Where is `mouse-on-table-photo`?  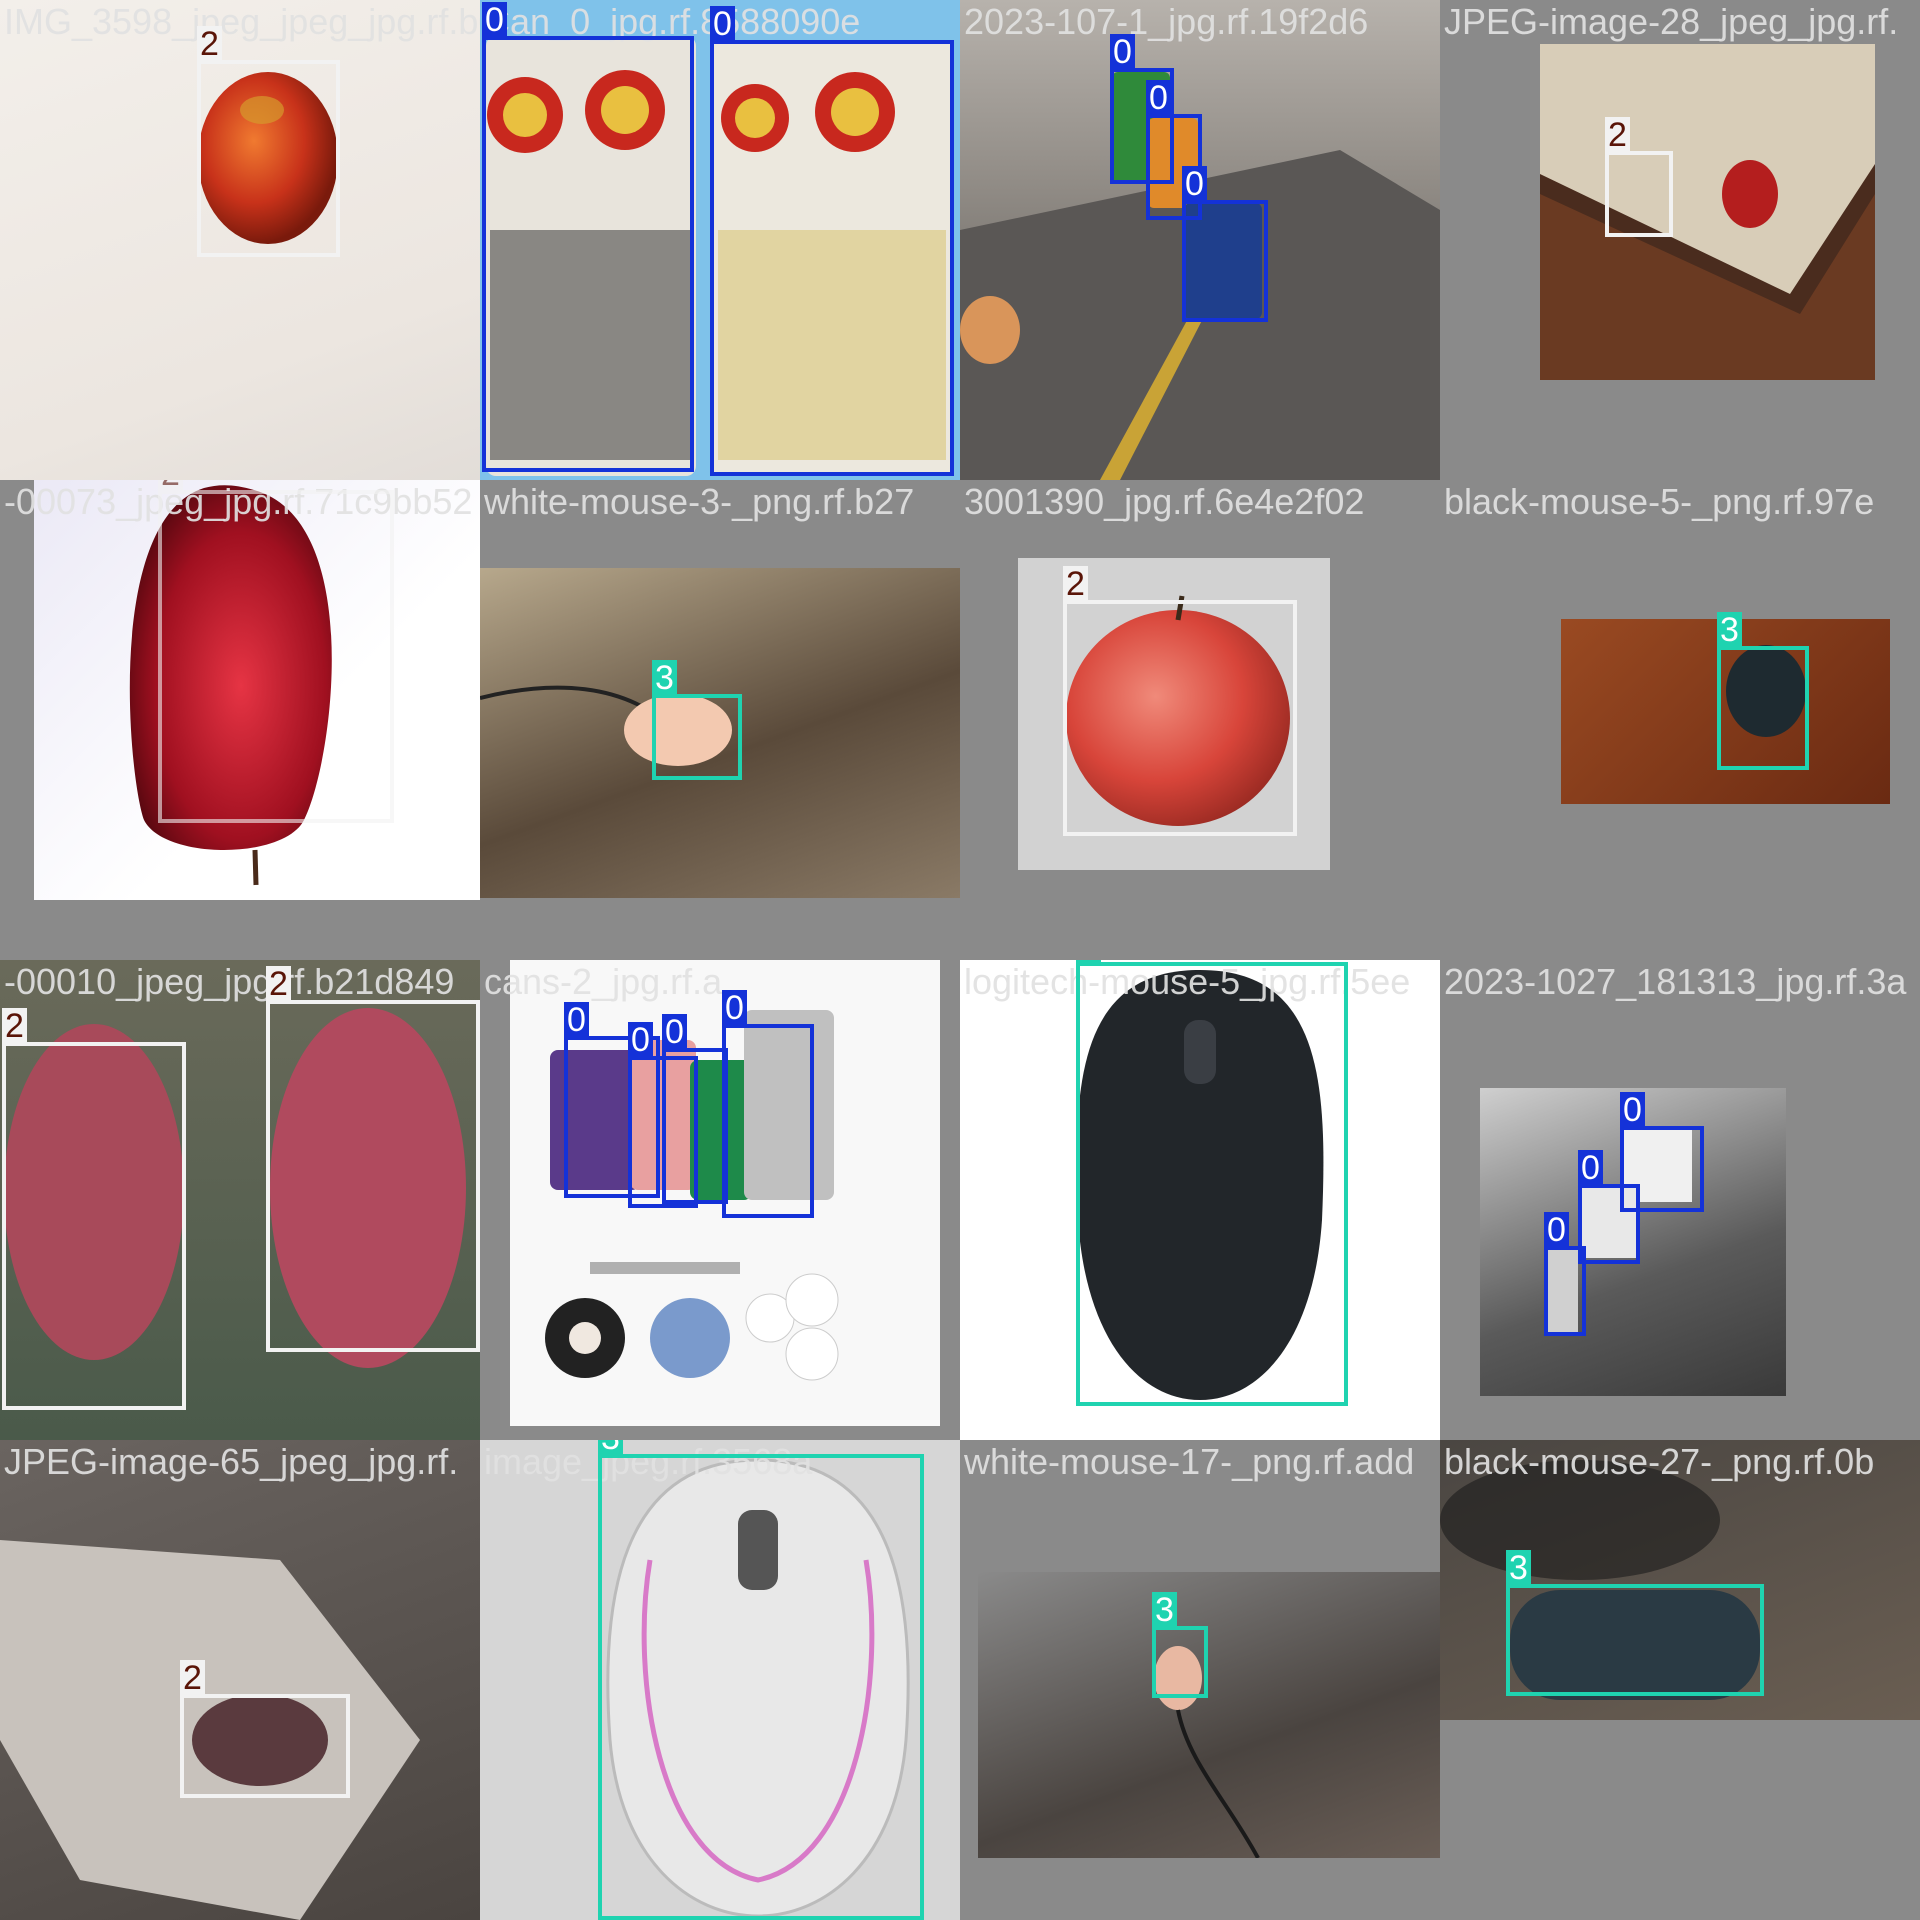
mouse-on-table-photo is located at coordinates (720, 733).